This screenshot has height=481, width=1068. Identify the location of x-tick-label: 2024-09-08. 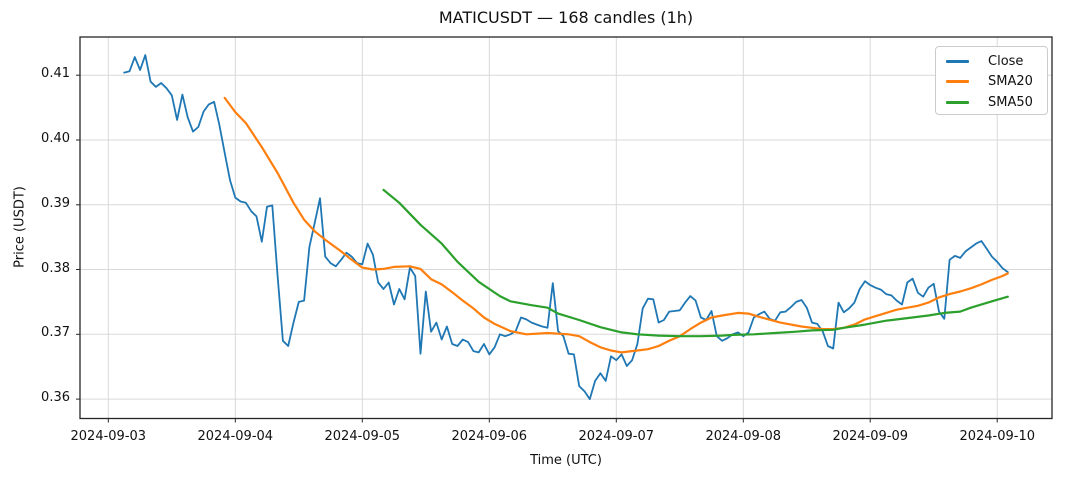
(743, 436).